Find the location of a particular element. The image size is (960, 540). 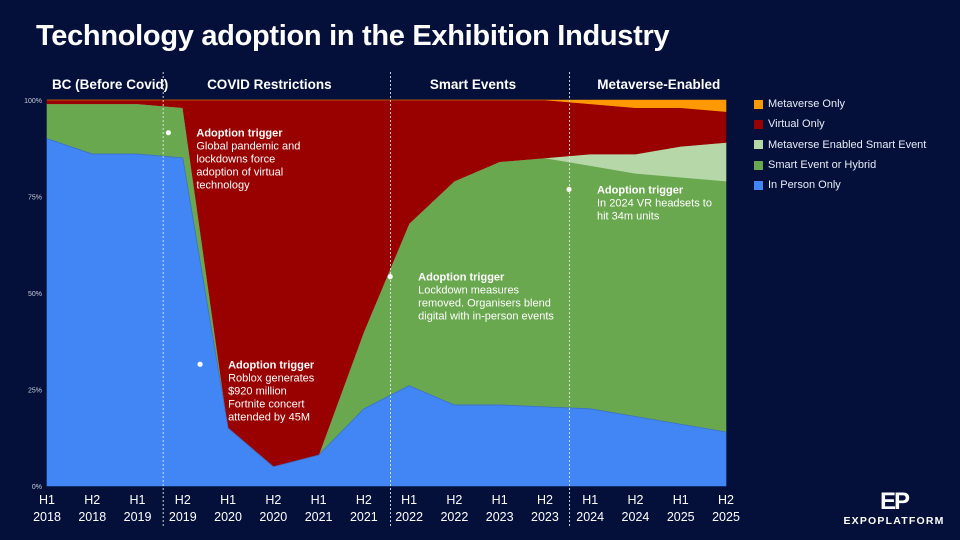

legend-label: Metaverse Only is located at coordinates (807, 104).